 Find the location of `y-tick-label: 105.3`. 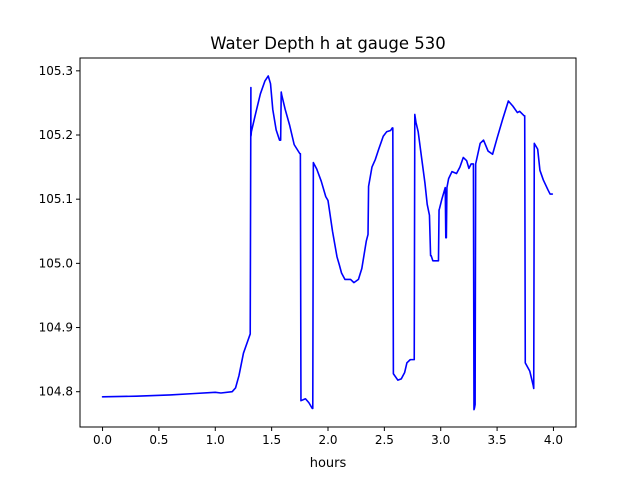

y-tick-label: 105.3 is located at coordinates (56, 71).